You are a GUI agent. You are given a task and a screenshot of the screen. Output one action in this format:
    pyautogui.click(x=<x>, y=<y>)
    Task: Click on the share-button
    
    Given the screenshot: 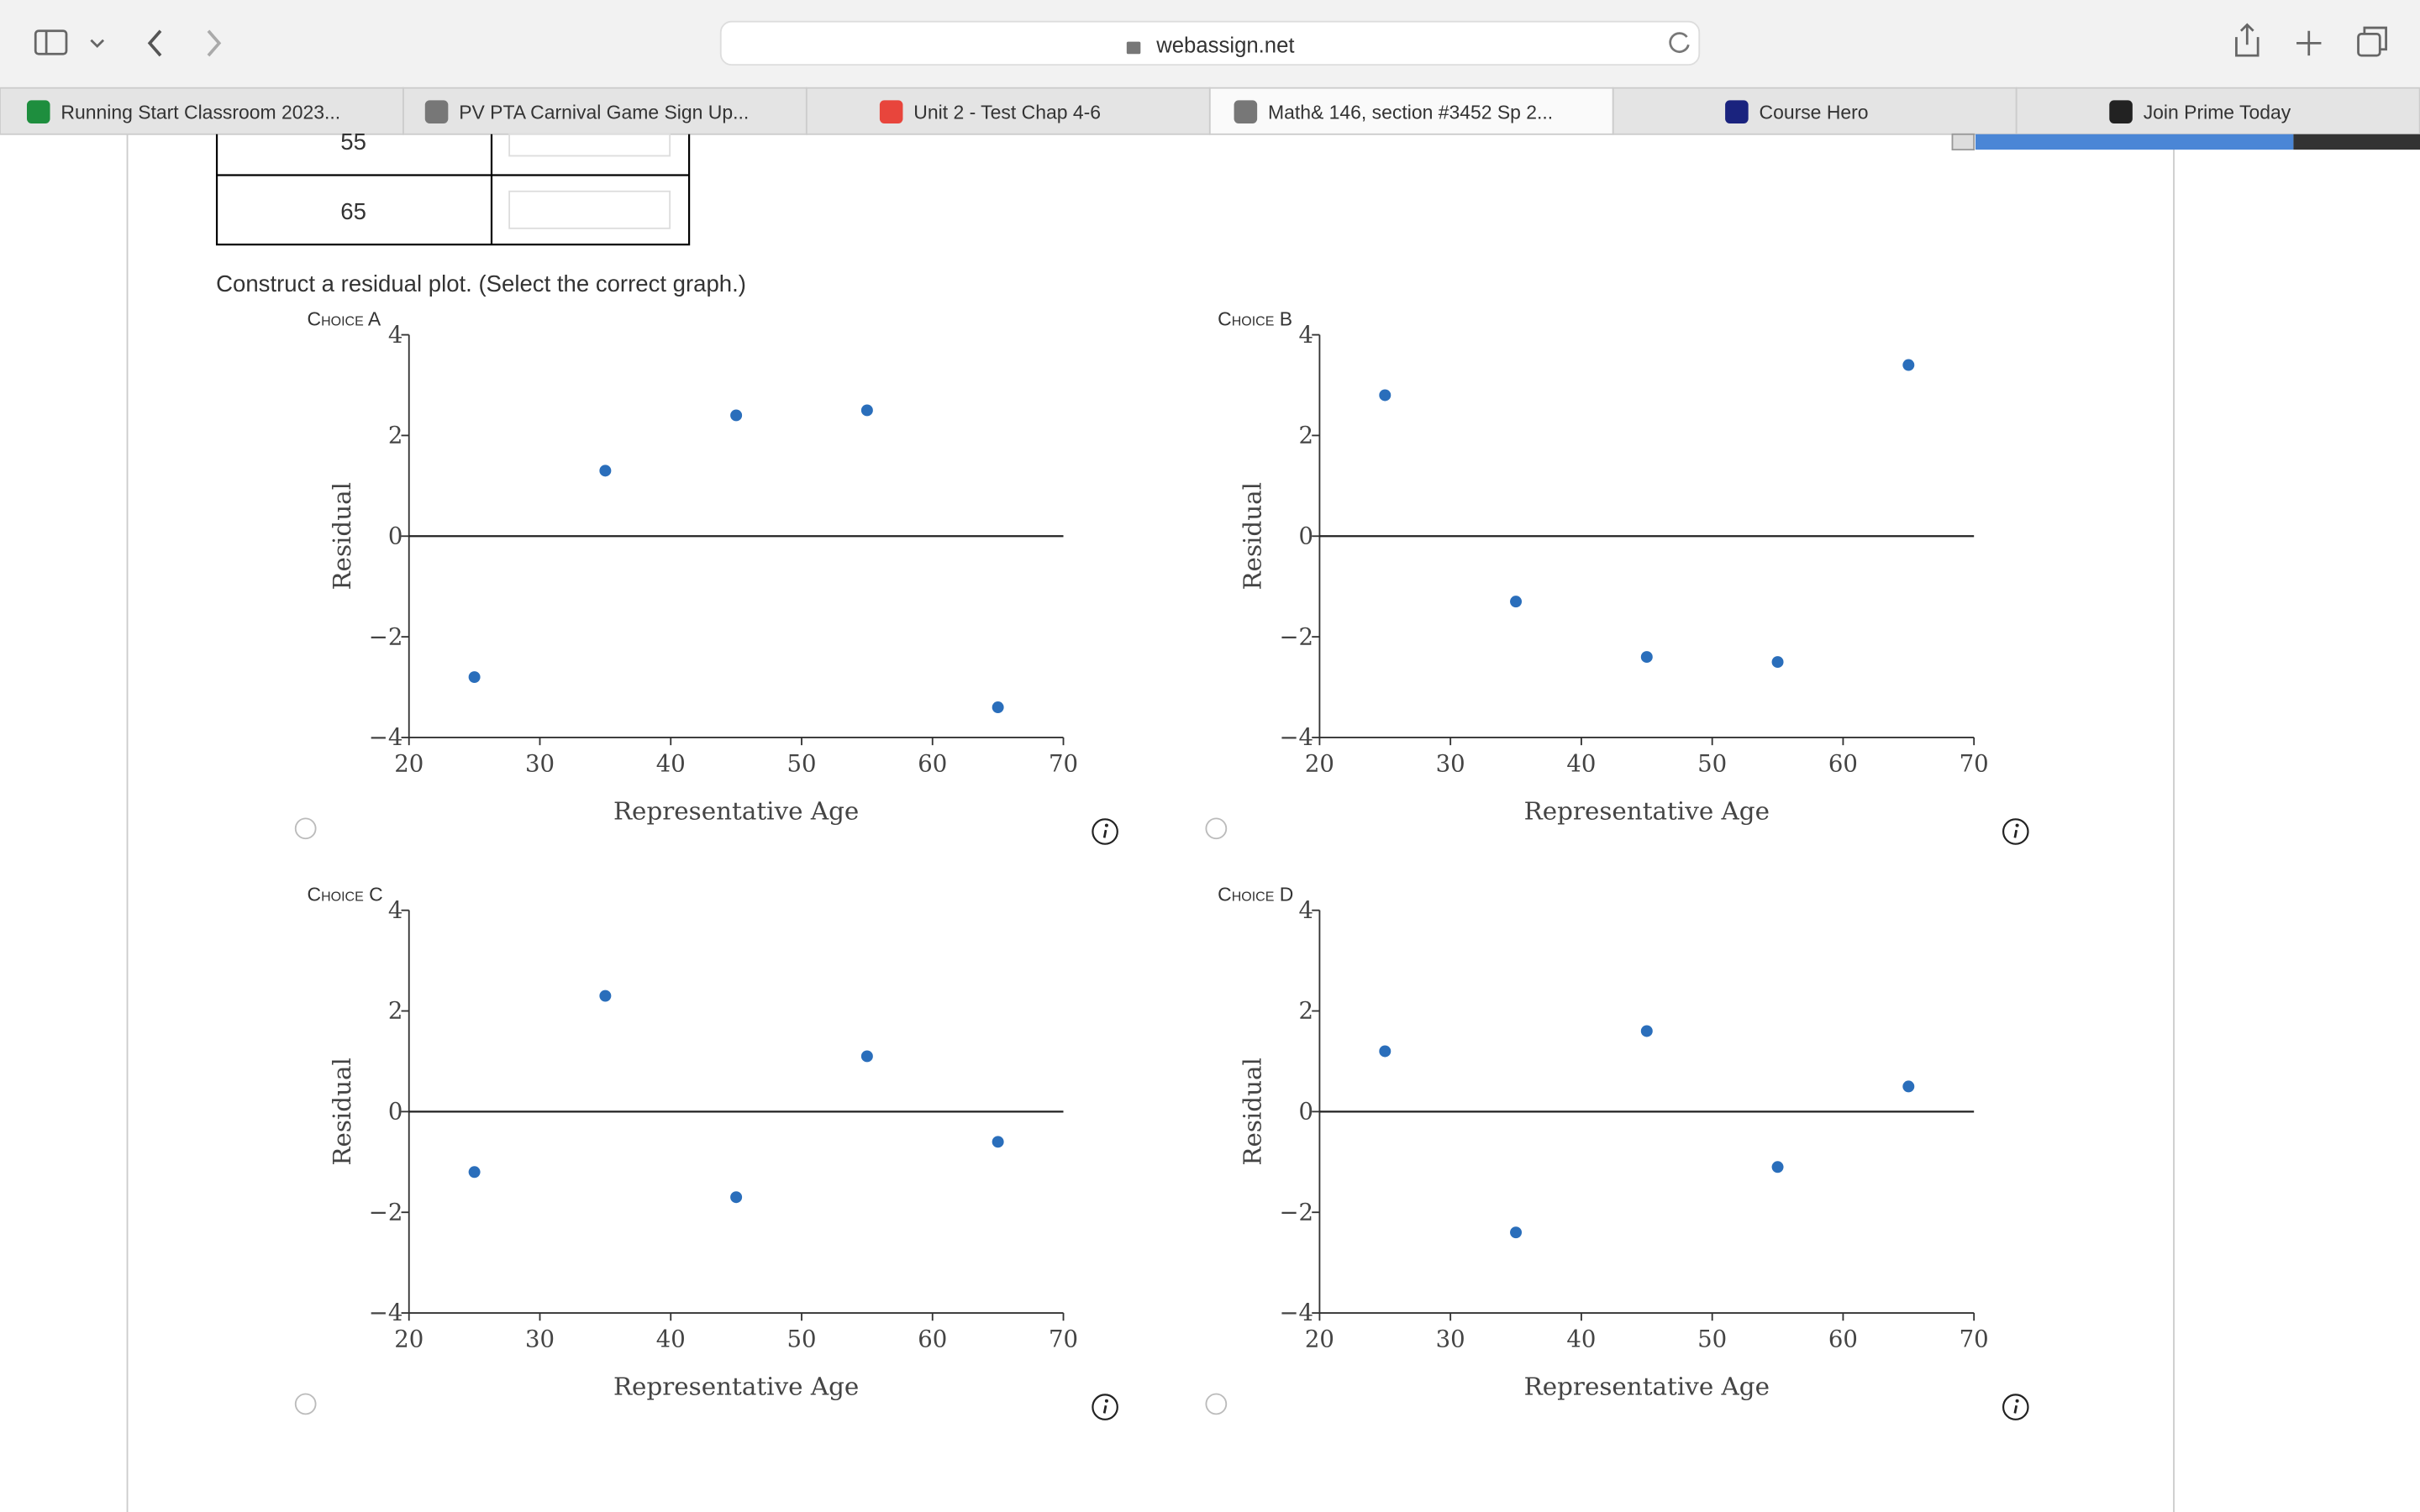 What is the action you would take?
    pyautogui.click(x=2247, y=40)
    